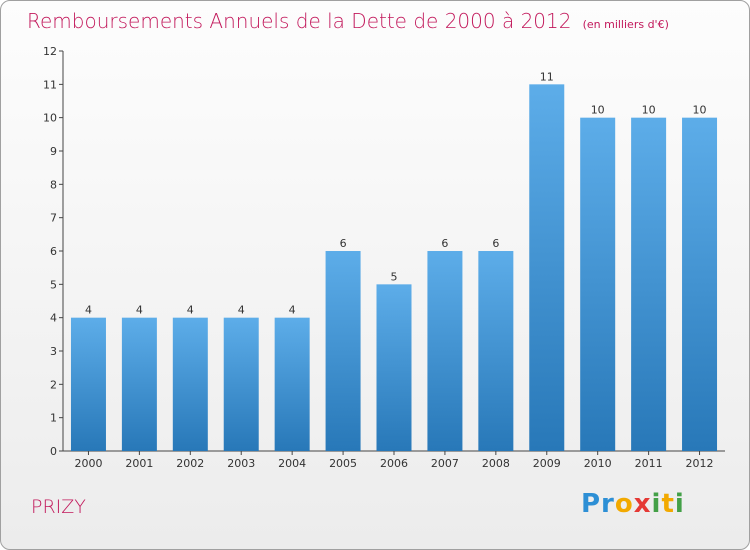 The height and width of the screenshot is (550, 750). Describe the element at coordinates (190, 310) in the screenshot. I see `value-label-2002: 4` at that location.